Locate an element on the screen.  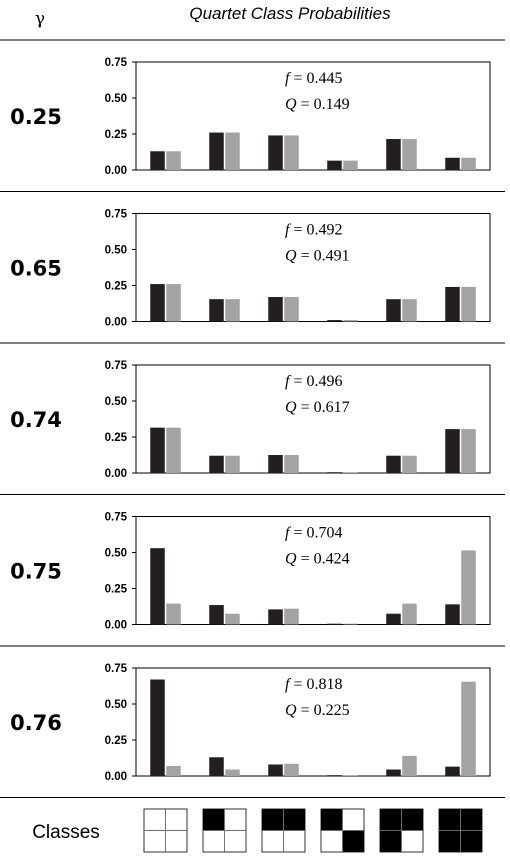
annotation-value: = 0.818 is located at coordinates (317, 684).